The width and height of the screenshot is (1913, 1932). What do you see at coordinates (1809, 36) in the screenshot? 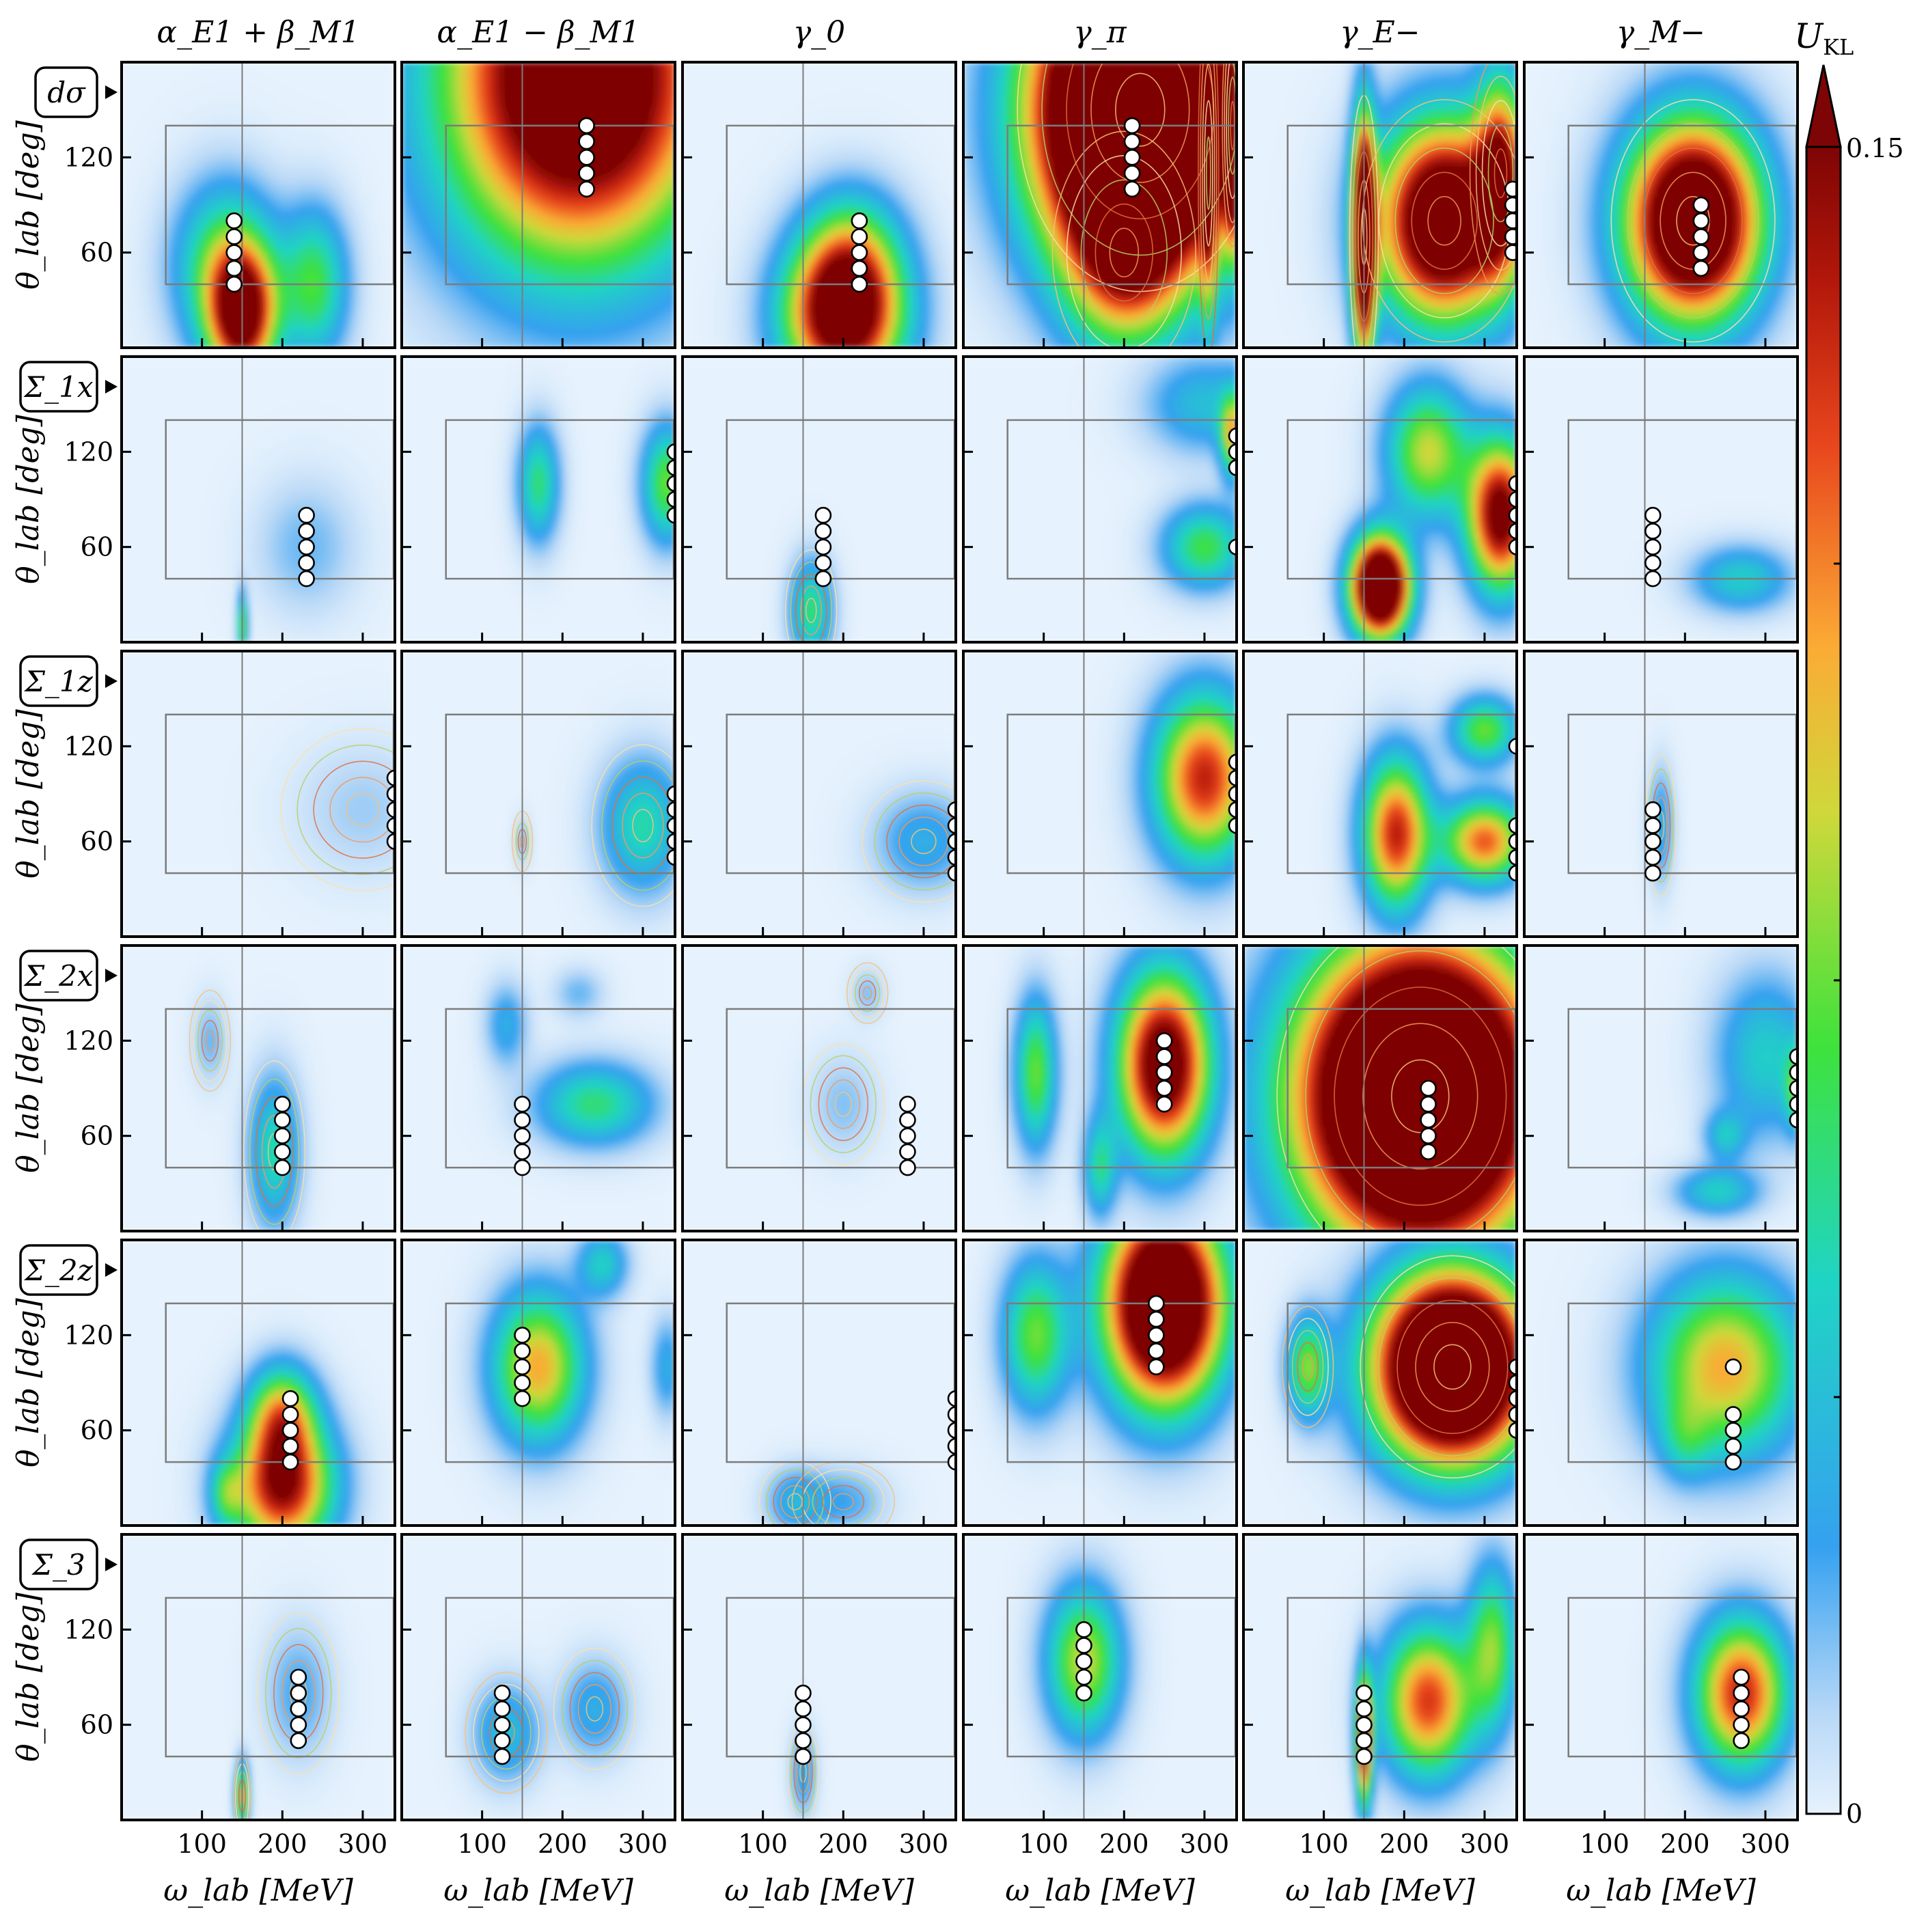
I see `colorbar-title-main: U` at bounding box center [1809, 36].